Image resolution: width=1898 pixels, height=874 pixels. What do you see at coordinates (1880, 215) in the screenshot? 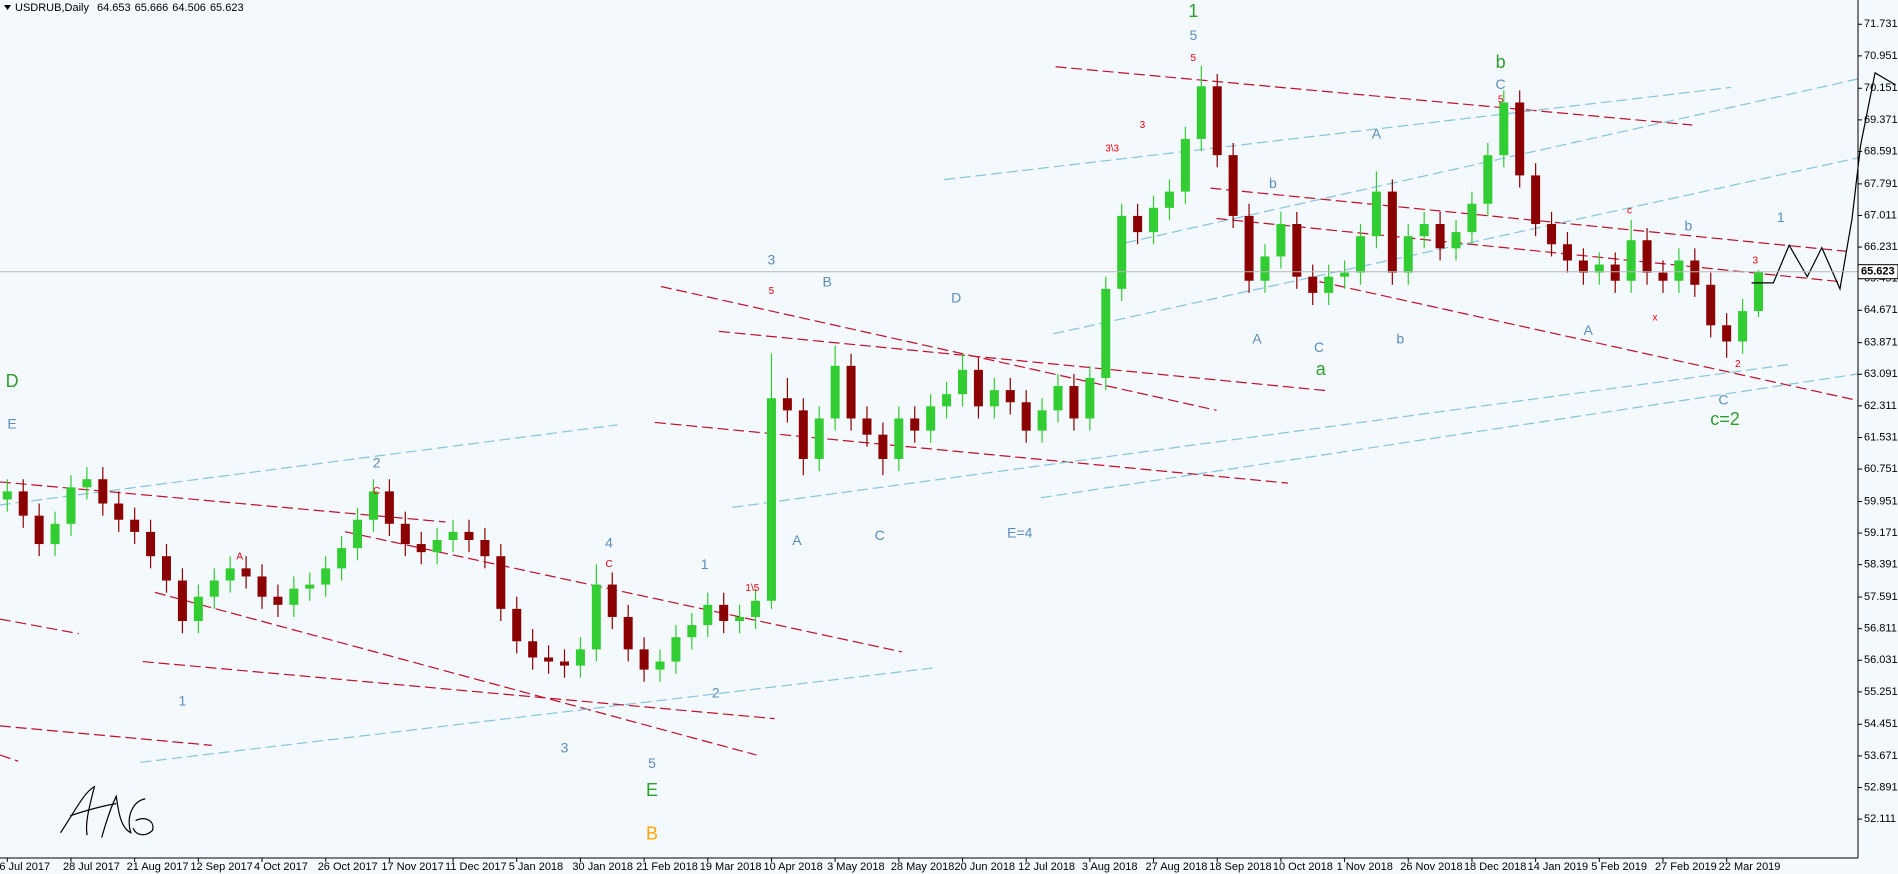
I see `y-tick-label: 67.011` at bounding box center [1880, 215].